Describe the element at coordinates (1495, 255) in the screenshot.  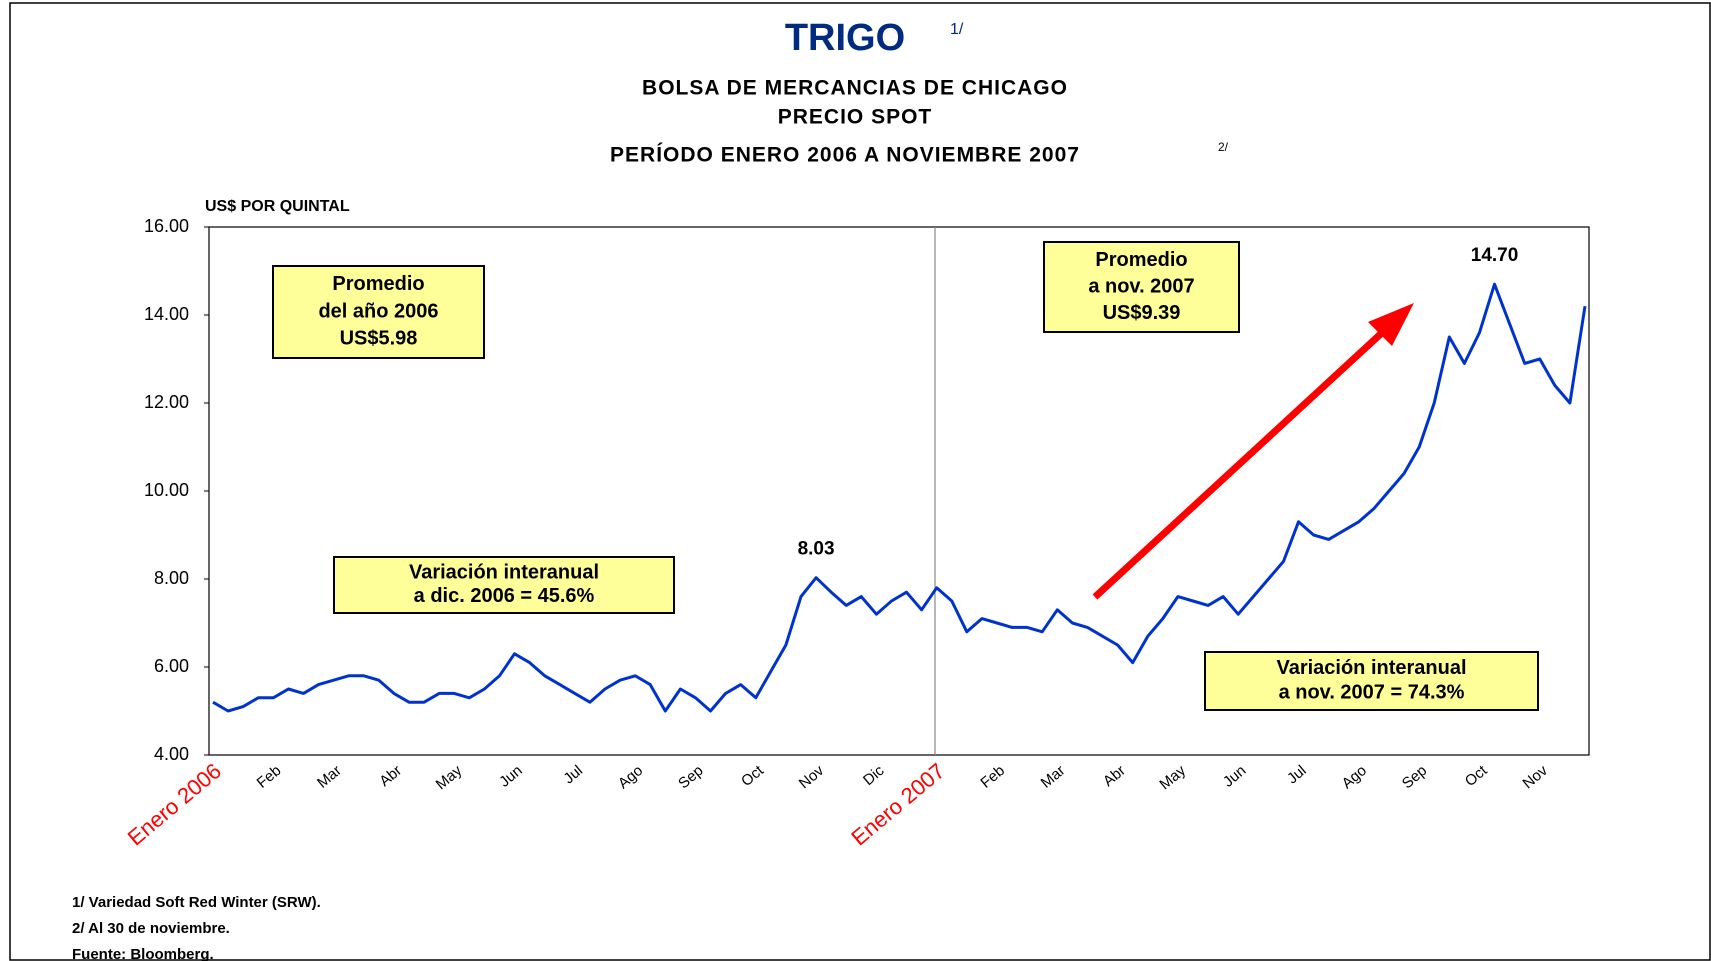
I see `data-label: 14.70` at that location.